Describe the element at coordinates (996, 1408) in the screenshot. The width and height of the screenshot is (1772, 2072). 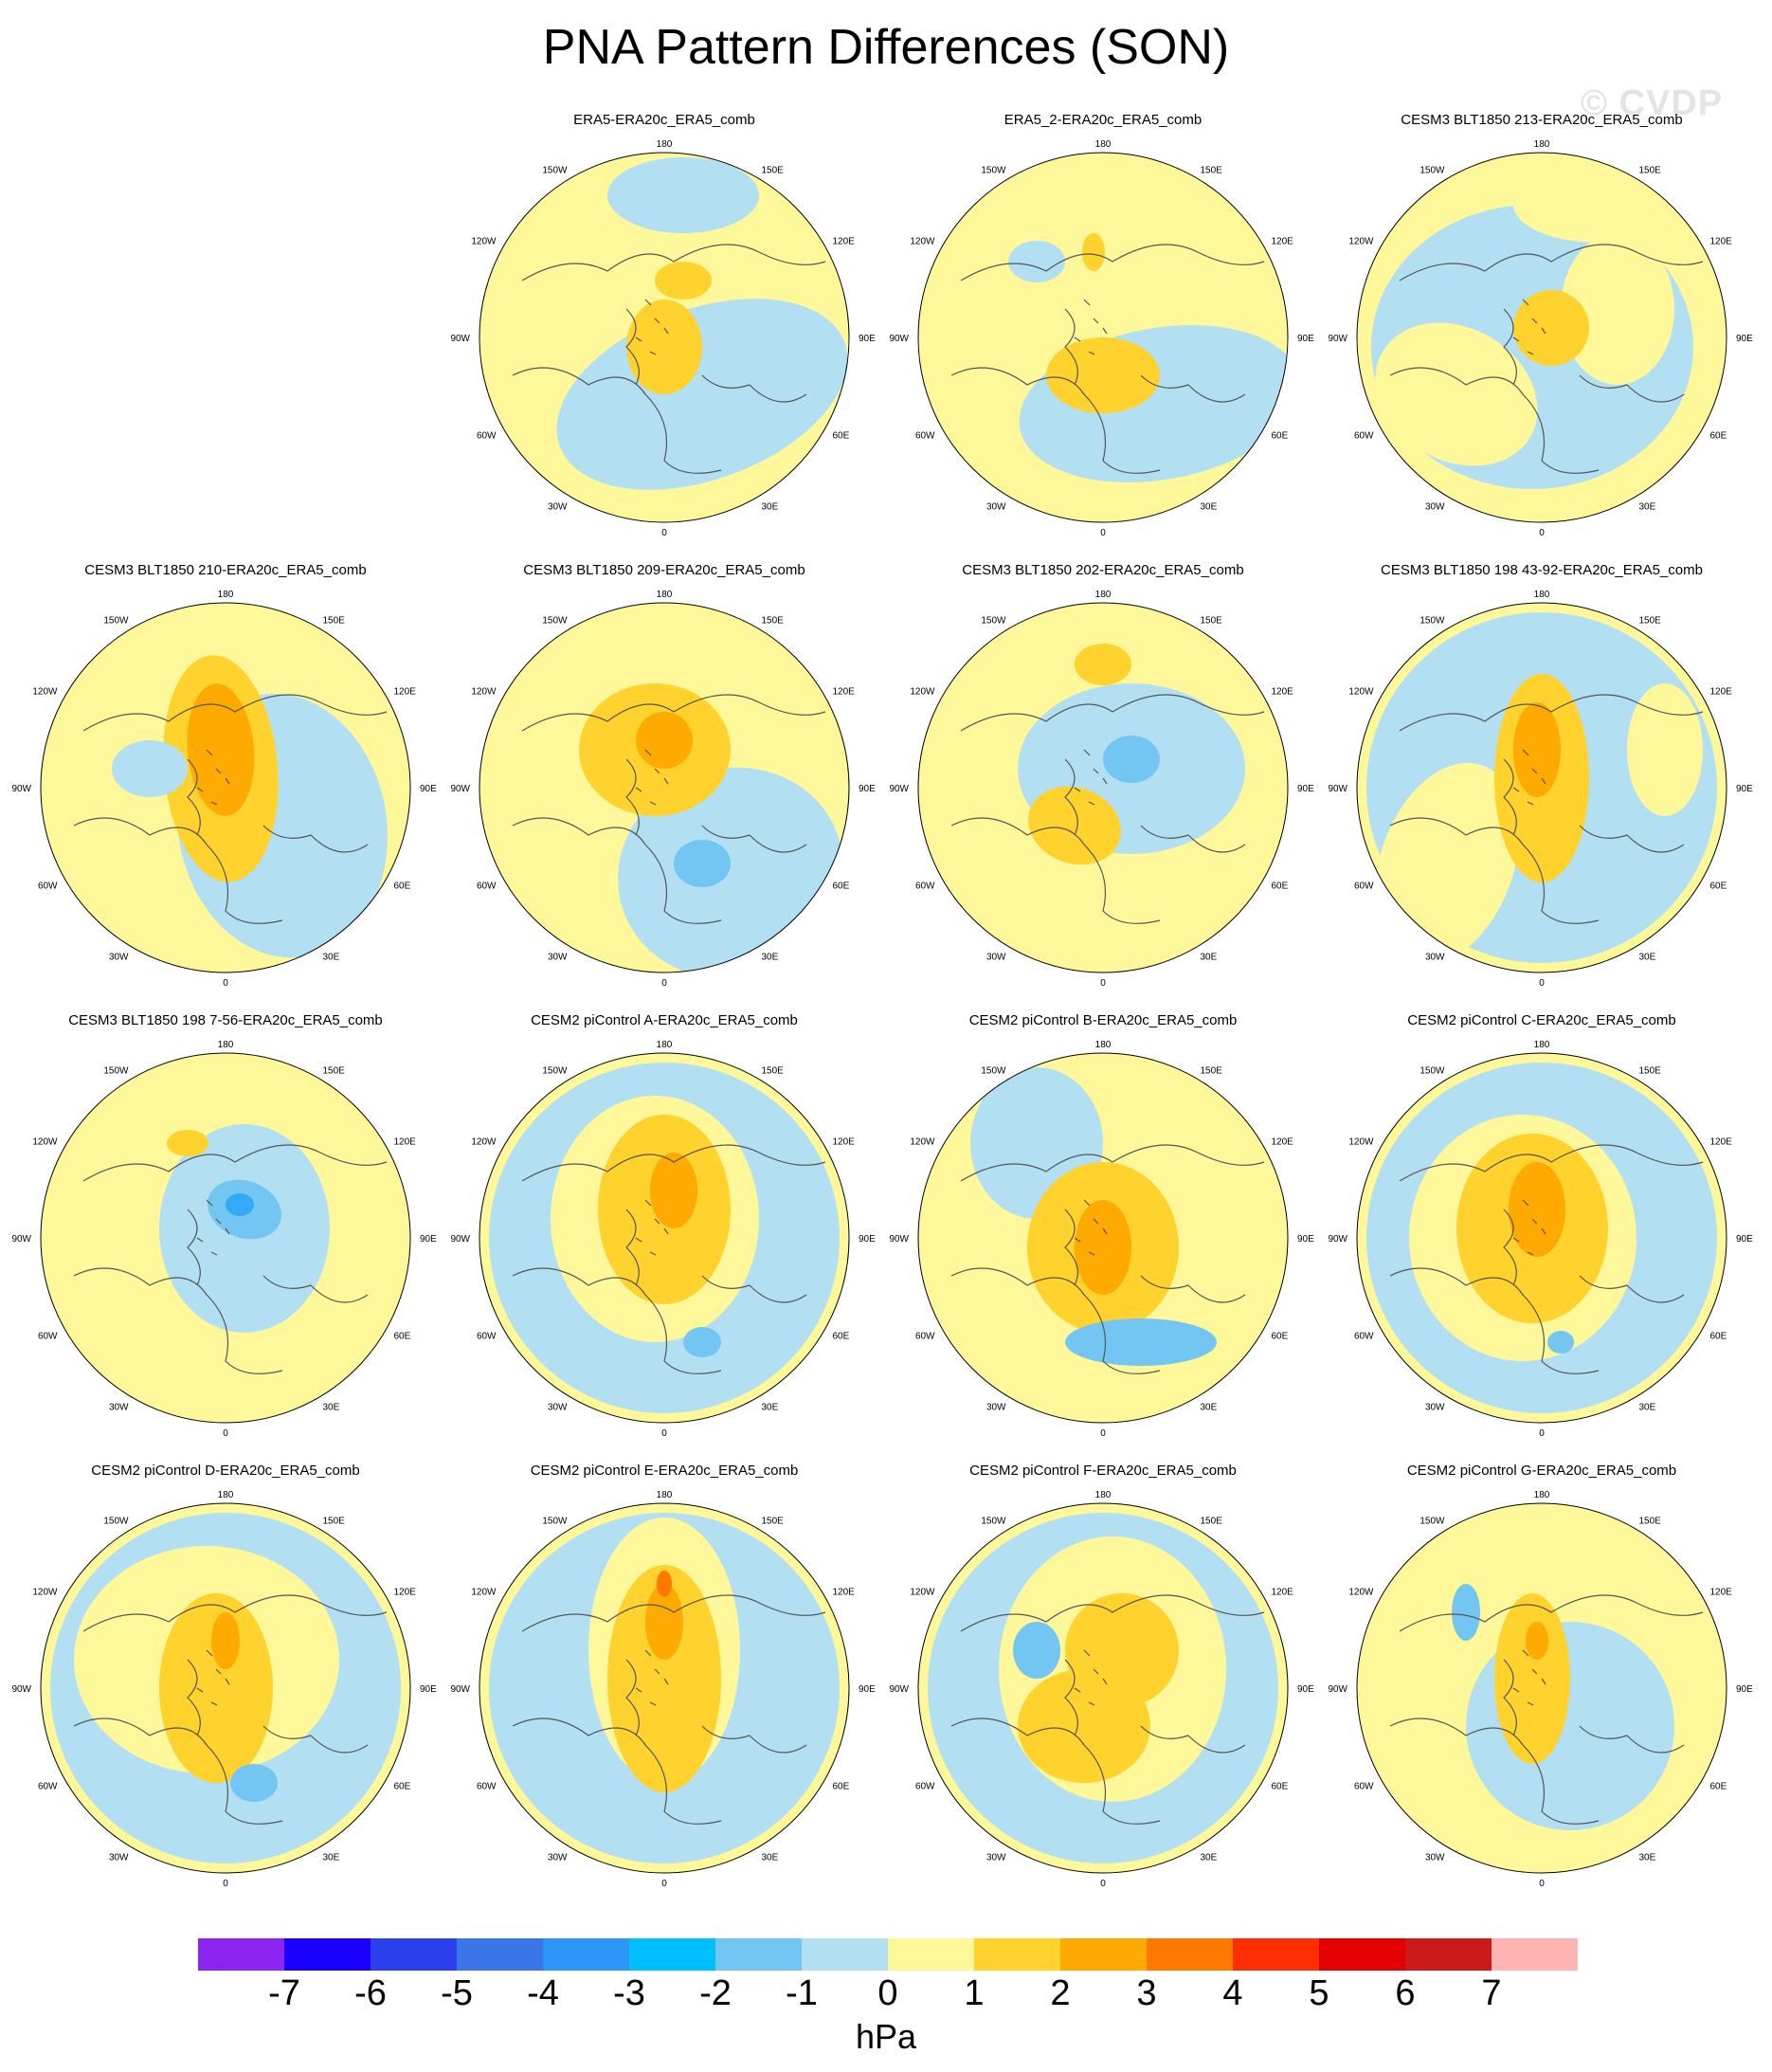
I see `longitude-label: 30W` at that location.